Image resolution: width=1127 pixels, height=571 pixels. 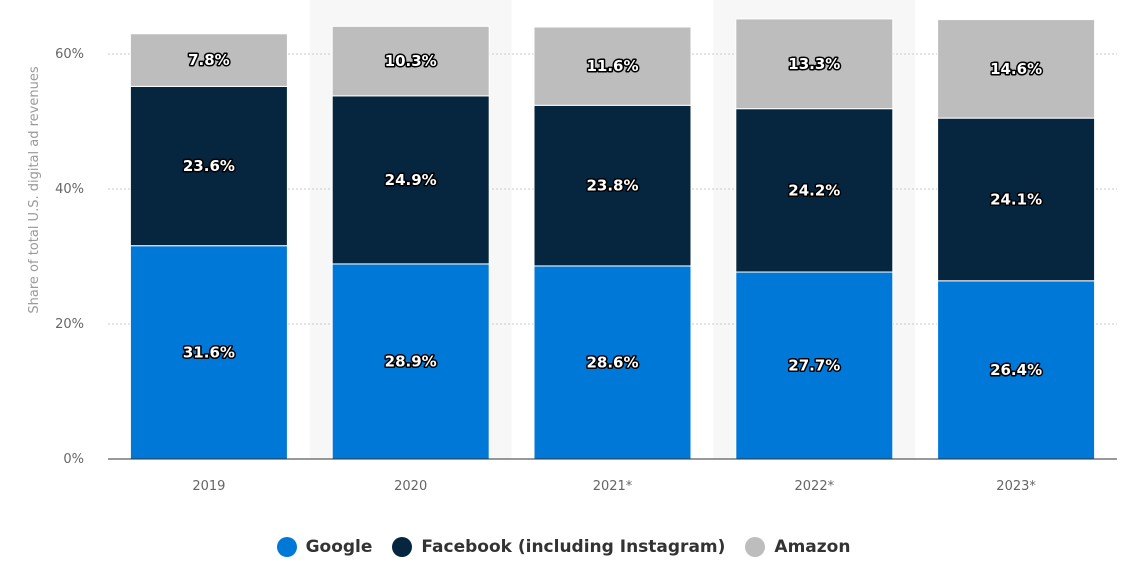 I want to click on data-label: 24.1%, so click(x=1016, y=199).